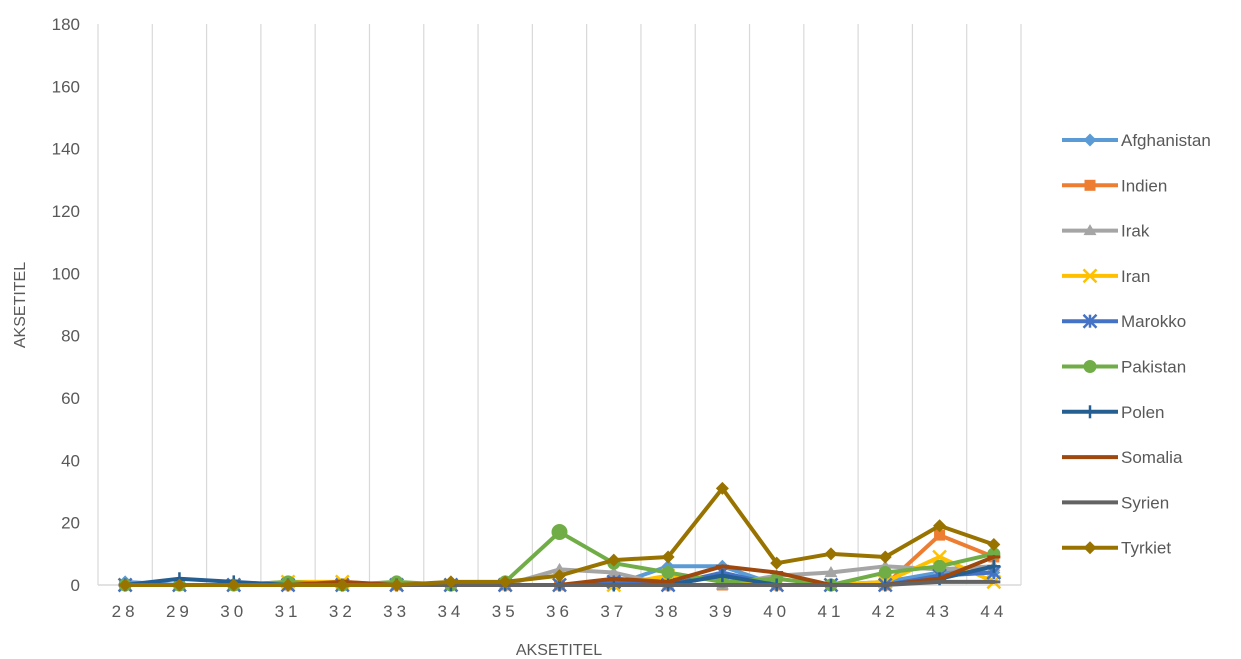 The image size is (1241, 659). Describe the element at coordinates (70, 336) in the screenshot. I see `y-tick-label: 80` at that location.